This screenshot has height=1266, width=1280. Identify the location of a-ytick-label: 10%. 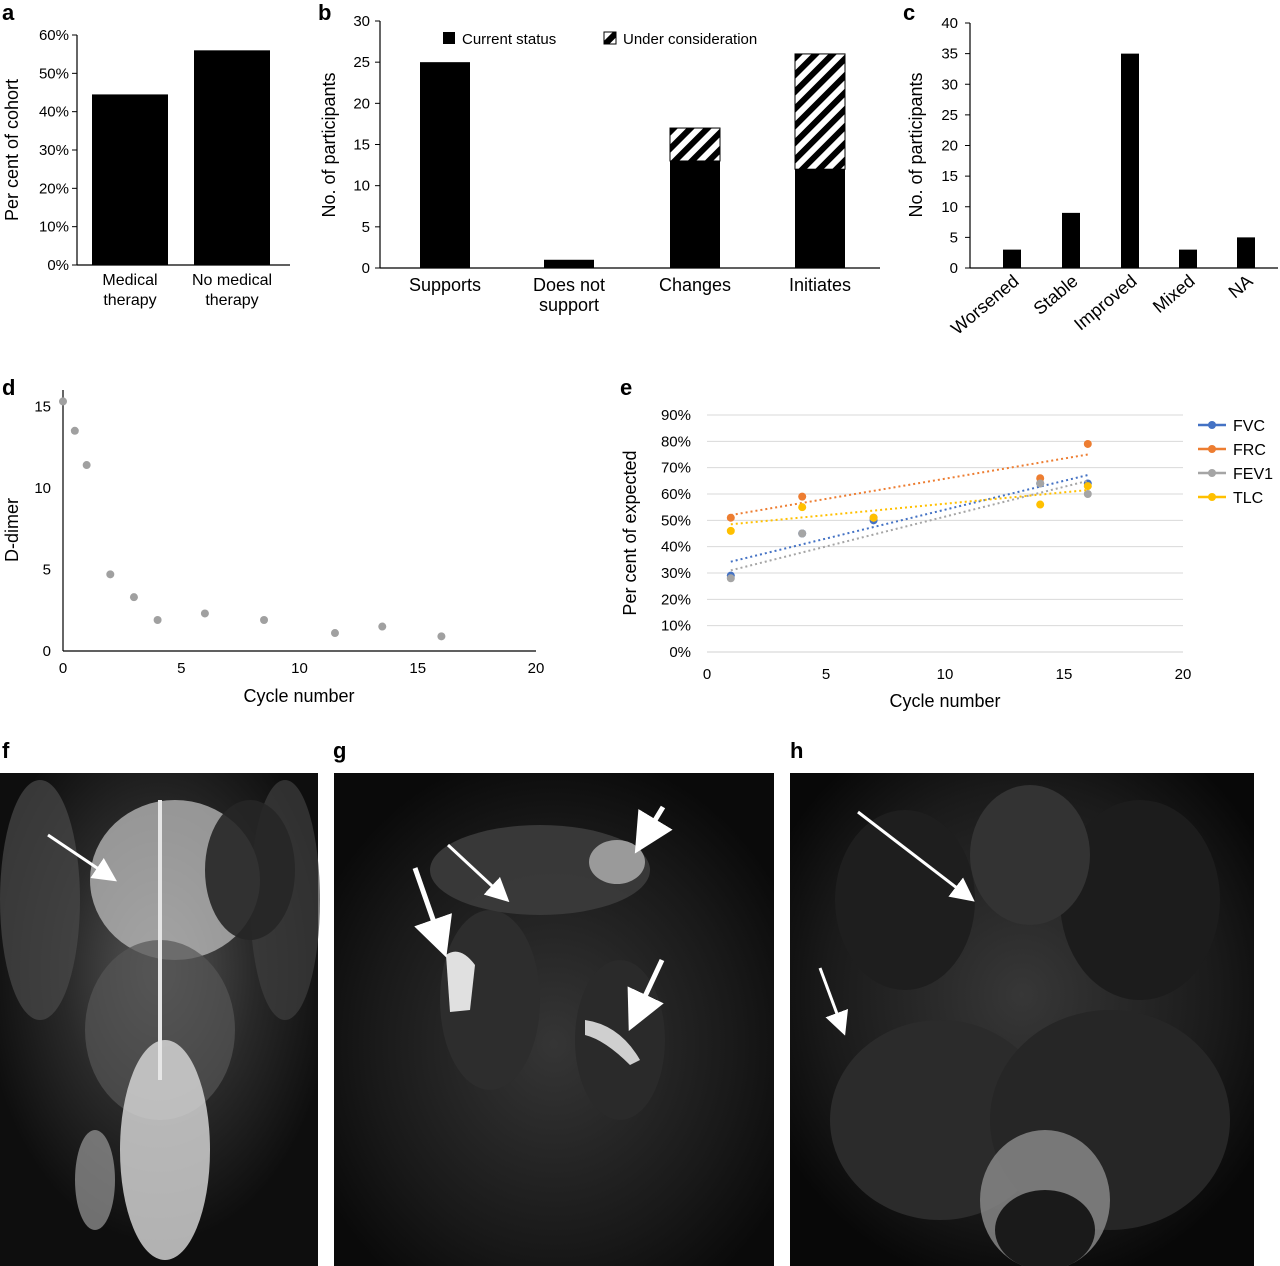
(54, 227).